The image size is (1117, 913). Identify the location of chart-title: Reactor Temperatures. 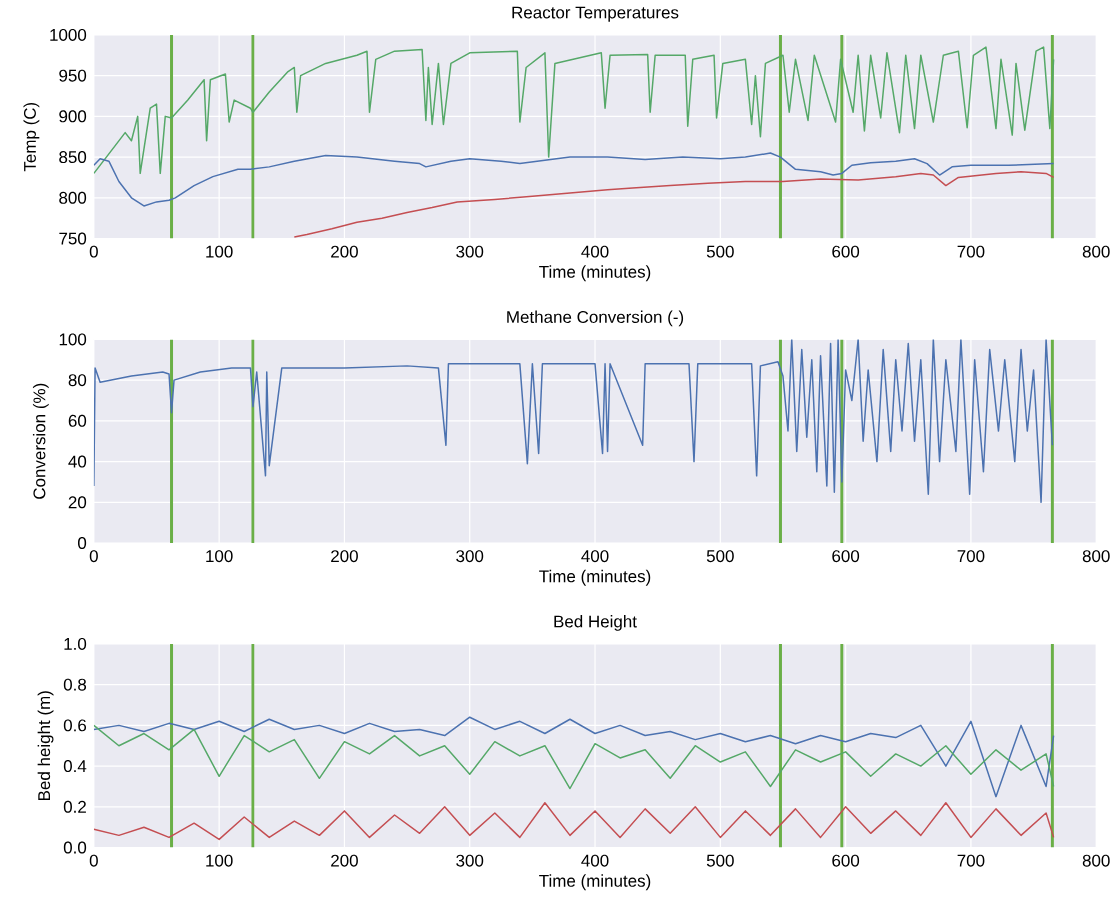
(595, 14).